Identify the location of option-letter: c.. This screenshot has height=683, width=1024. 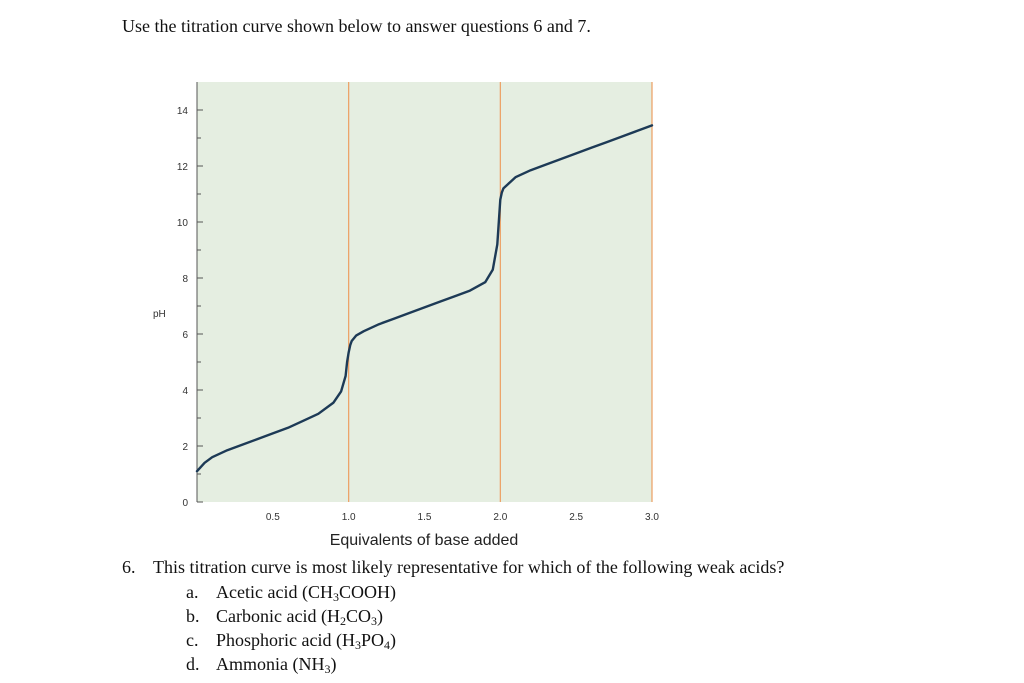
(192, 640).